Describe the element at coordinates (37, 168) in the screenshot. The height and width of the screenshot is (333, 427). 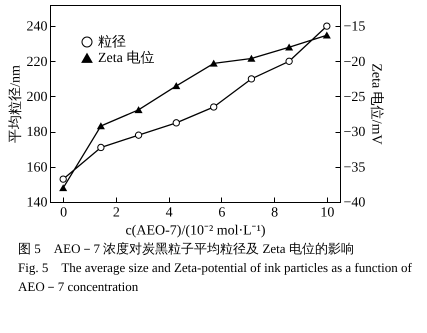
I see `y-tick-label: 160` at that location.